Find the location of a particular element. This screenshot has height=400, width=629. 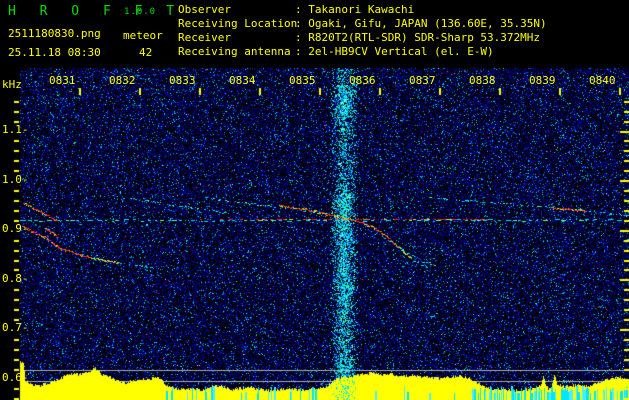

info-value: Takanori Kawachi is located at coordinates (361, 9).